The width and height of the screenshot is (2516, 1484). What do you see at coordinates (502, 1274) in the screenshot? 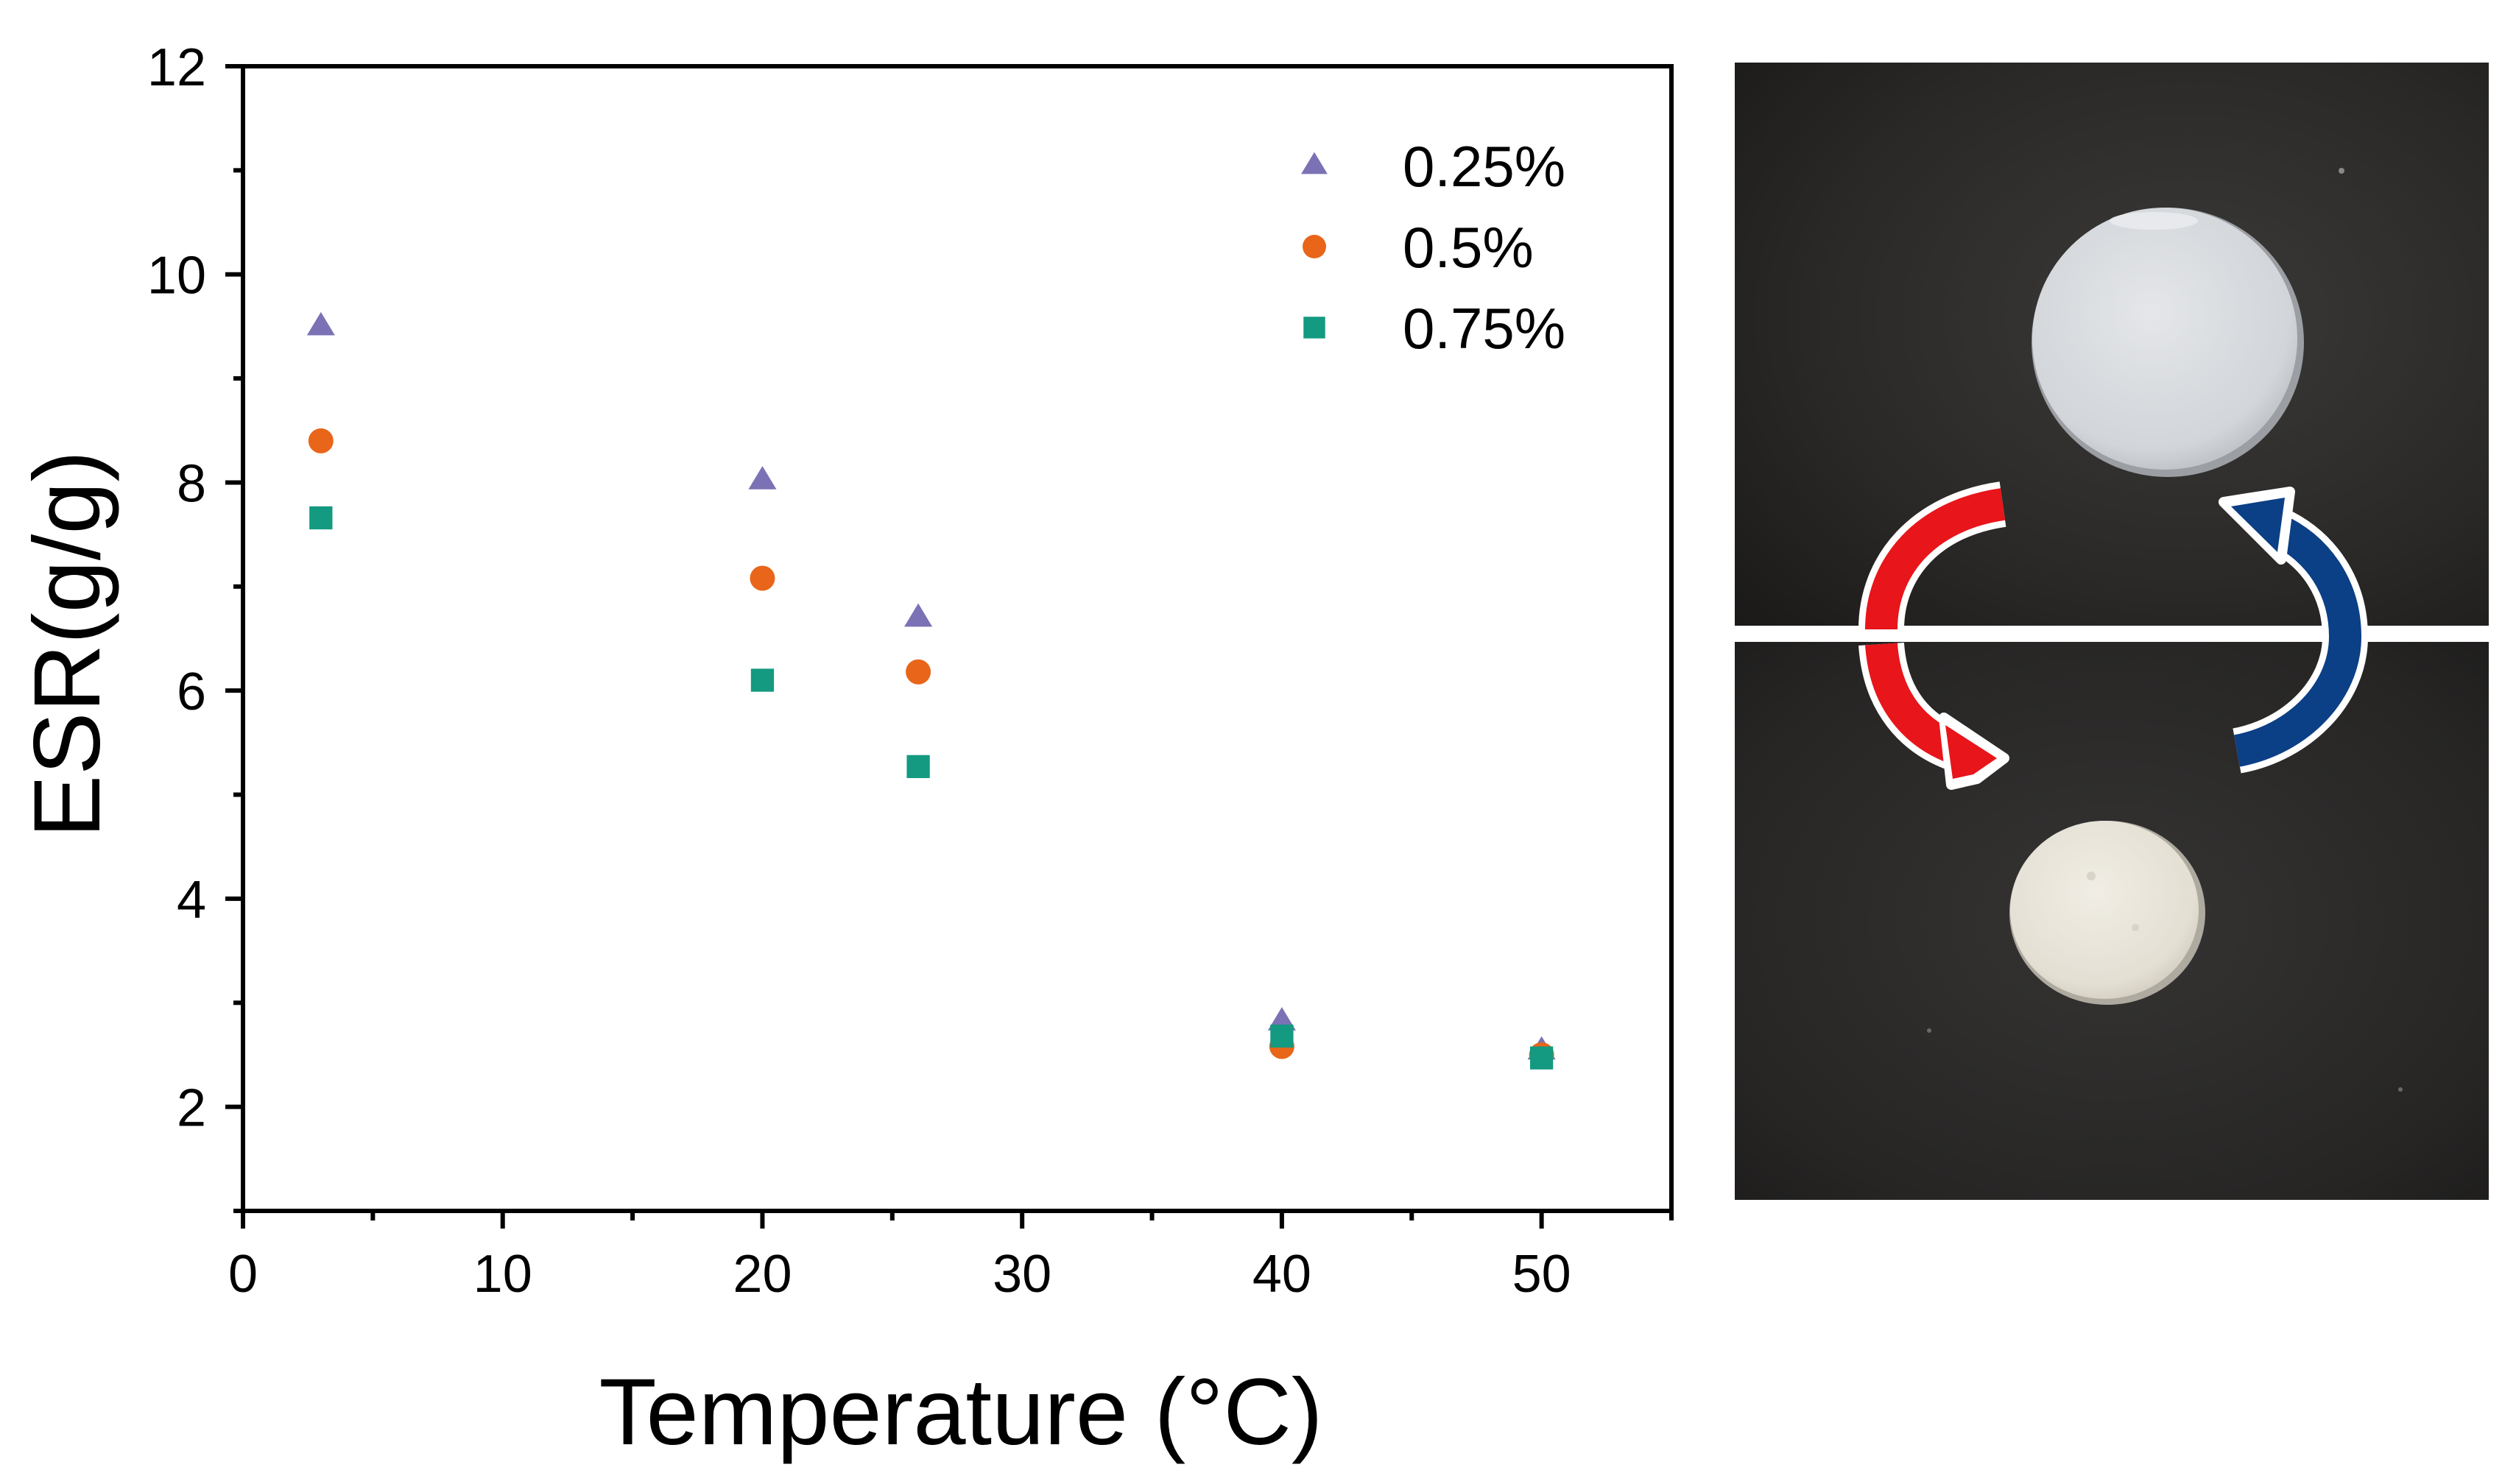
I see `x-tick-label: 10` at bounding box center [502, 1274].